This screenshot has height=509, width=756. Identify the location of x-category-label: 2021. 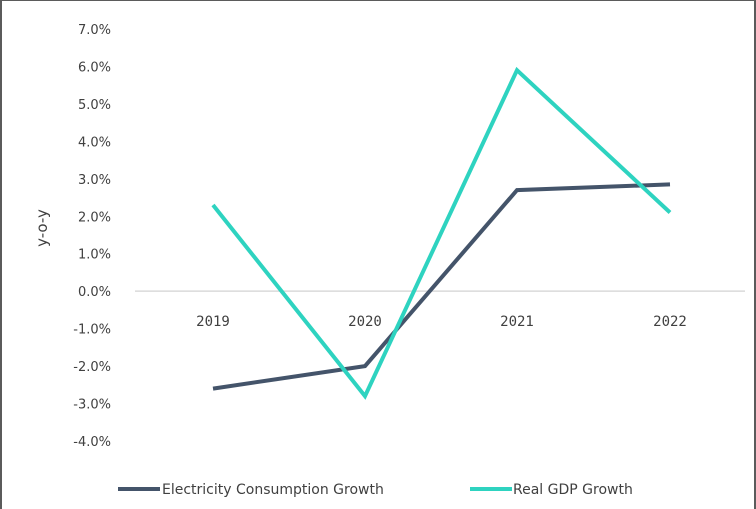
(517, 322).